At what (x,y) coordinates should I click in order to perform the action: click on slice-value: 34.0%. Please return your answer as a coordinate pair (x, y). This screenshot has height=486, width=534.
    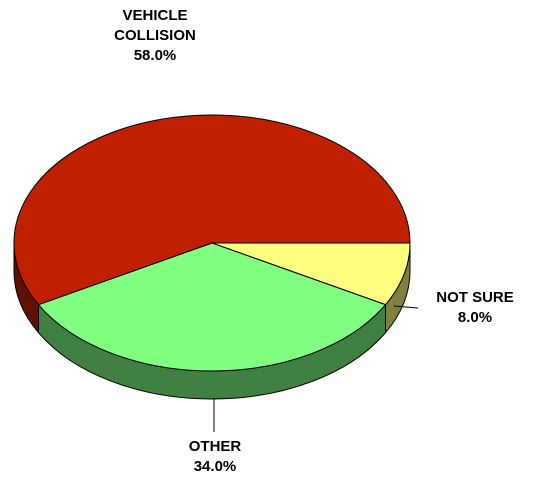
    Looking at the image, I should click on (215, 466).